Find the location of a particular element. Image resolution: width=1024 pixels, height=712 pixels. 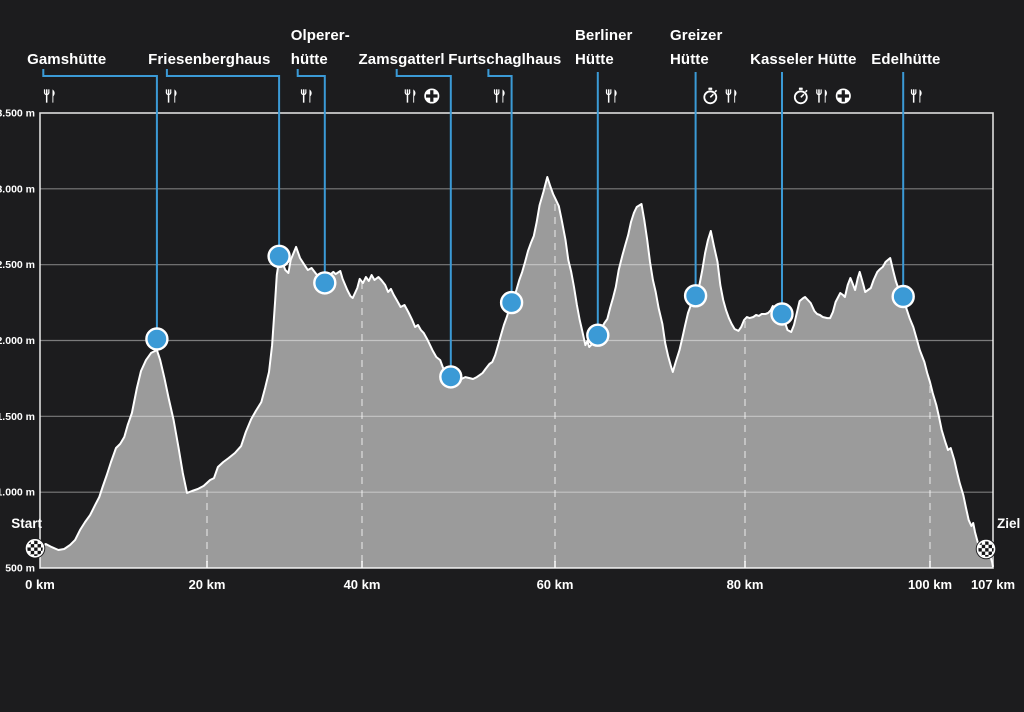

checkpoint-label: Furtschaglhaus is located at coordinates (504, 59).